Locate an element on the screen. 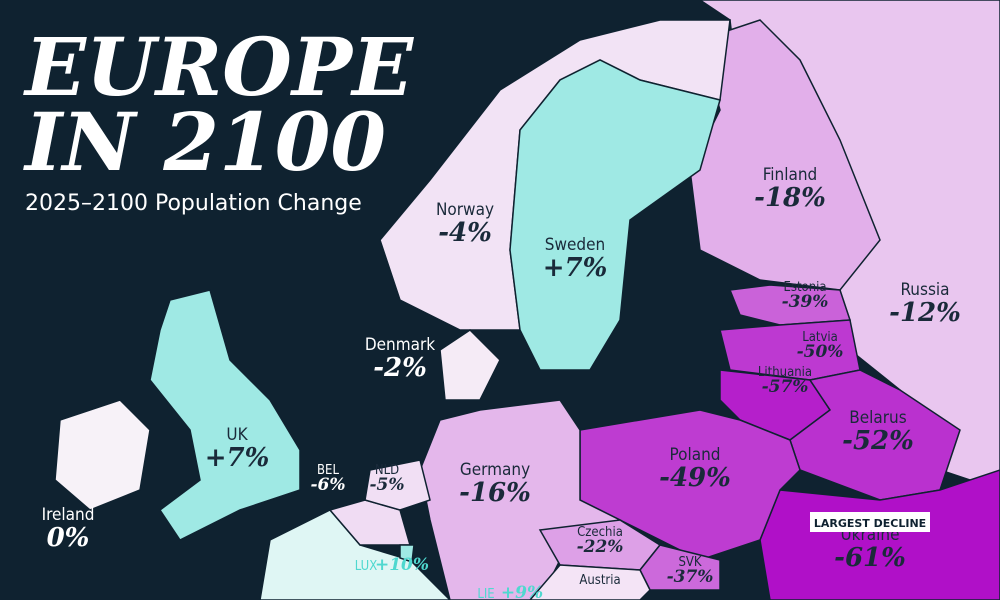 Image resolution: width=1000 pixels, height=600 pixels. region-label: Lithuania-57% is located at coordinates (785, 381).